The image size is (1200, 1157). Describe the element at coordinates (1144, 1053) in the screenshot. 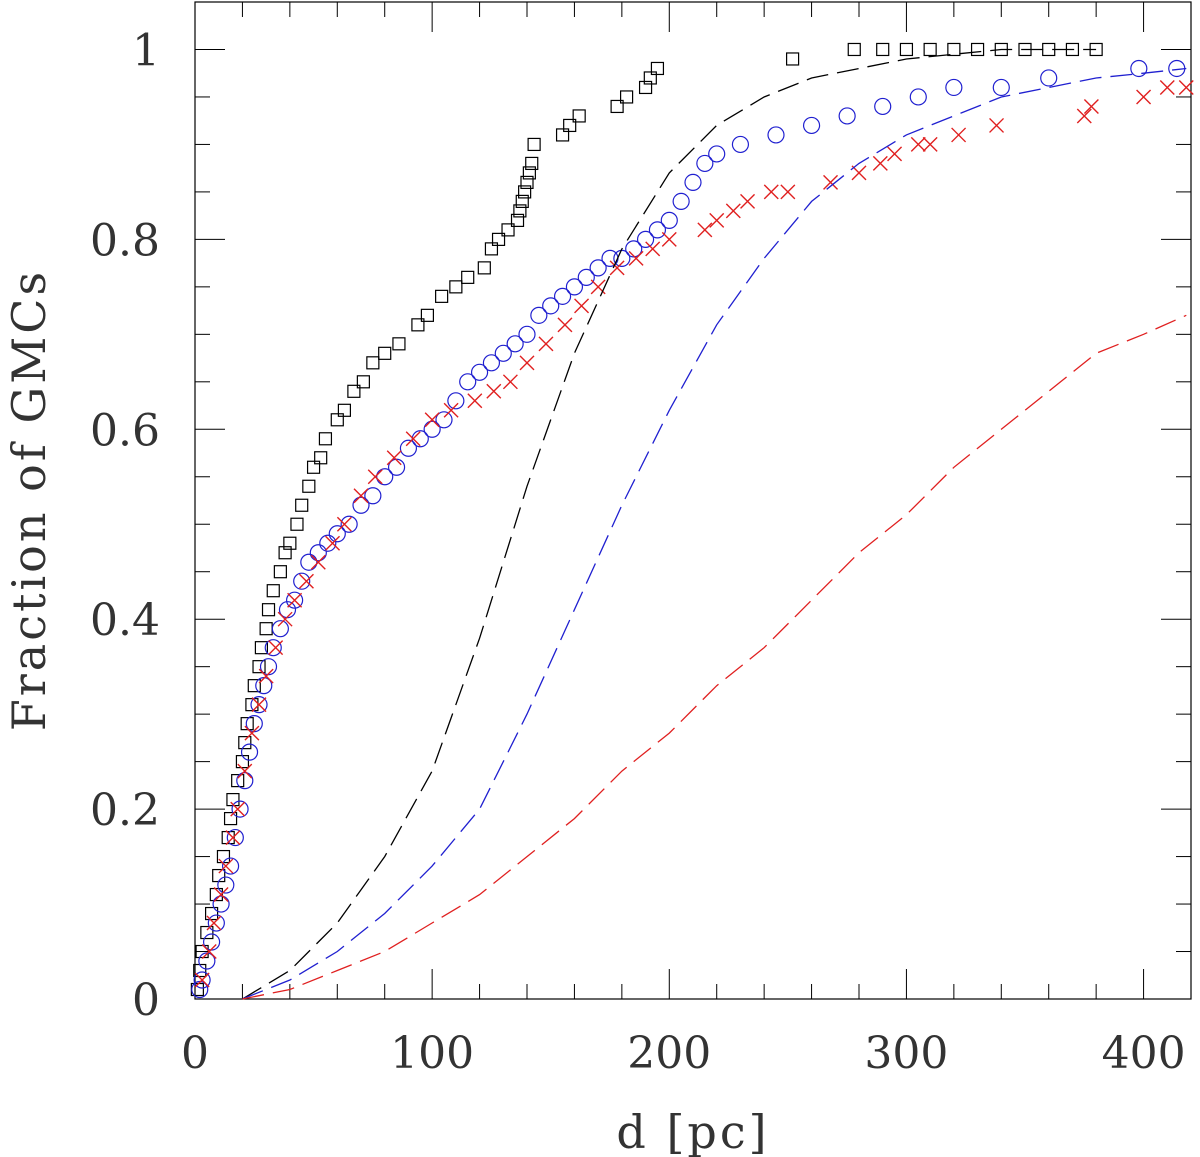

I see `x-tick-label: 400` at that location.